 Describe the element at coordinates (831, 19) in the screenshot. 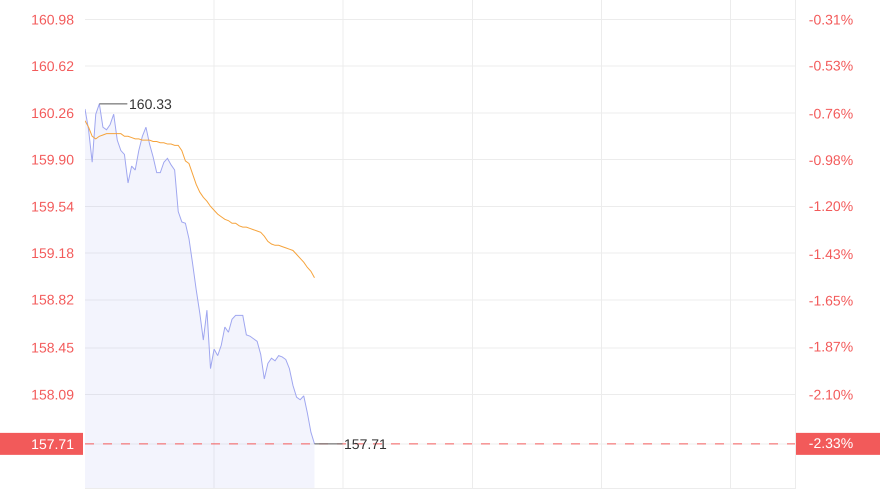

I see `y2-tick-label: -0.31%` at that location.